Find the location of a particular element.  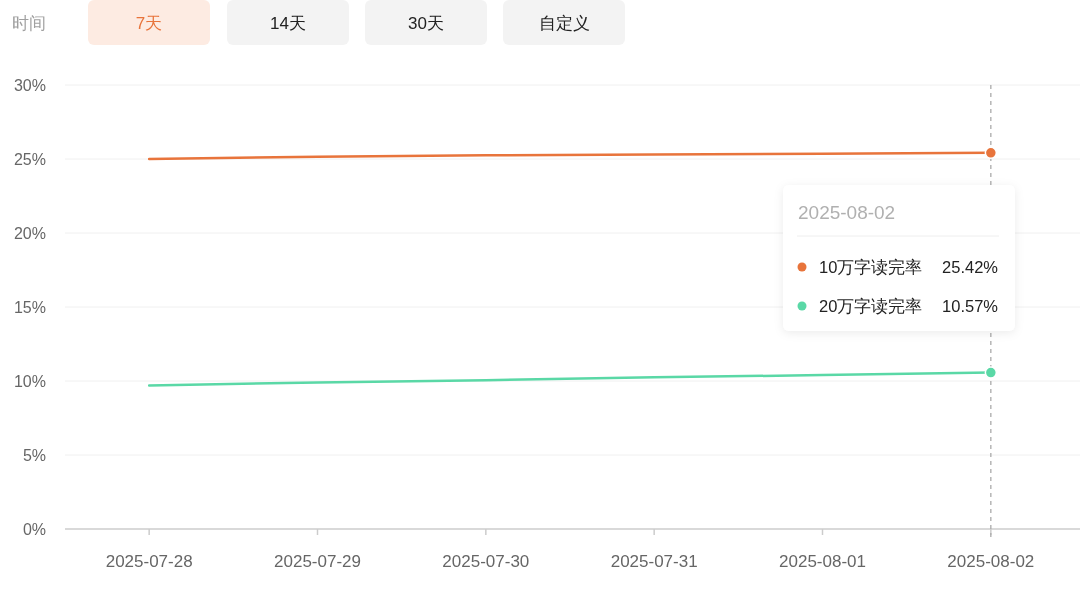

y-tick-label: 10% is located at coordinates (29, 381).